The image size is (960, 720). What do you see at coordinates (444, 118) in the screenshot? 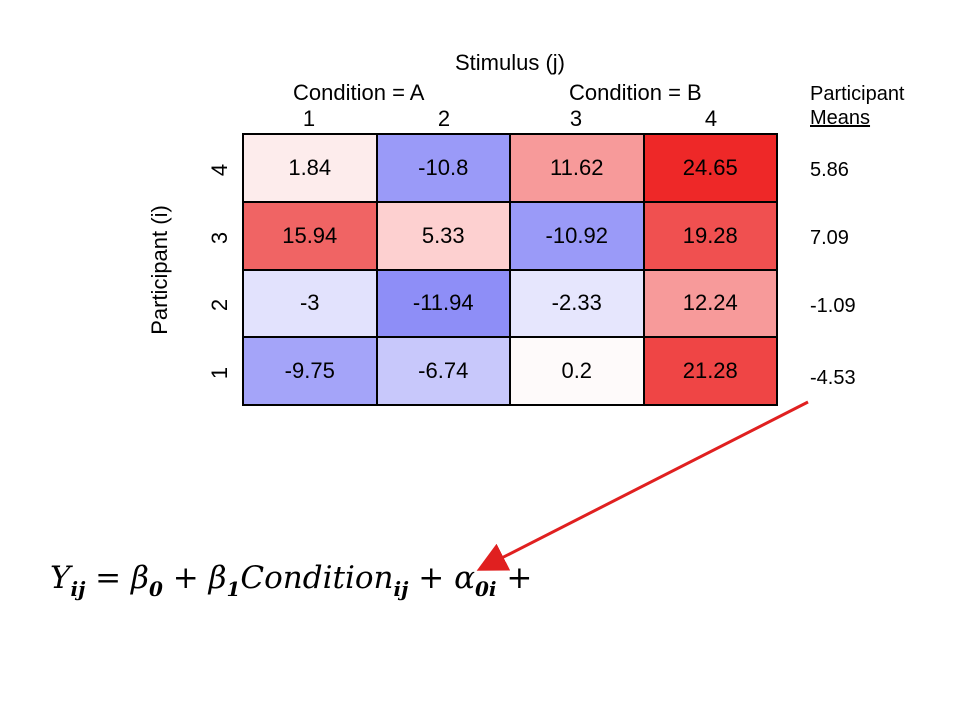
I see `column-label-2: 2` at bounding box center [444, 118].